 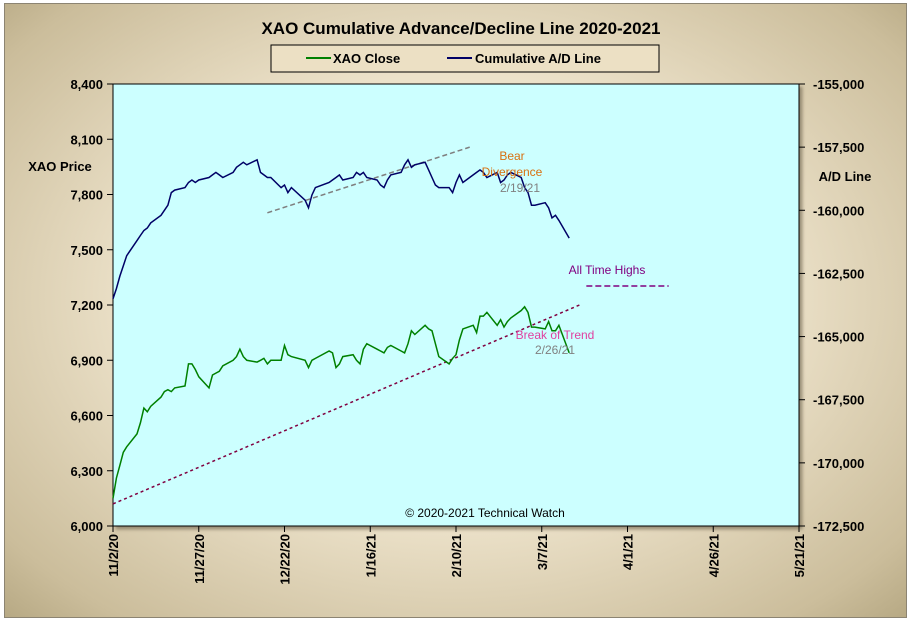 I want to click on x-tick-label: 2/10/21, so click(x=456, y=555).